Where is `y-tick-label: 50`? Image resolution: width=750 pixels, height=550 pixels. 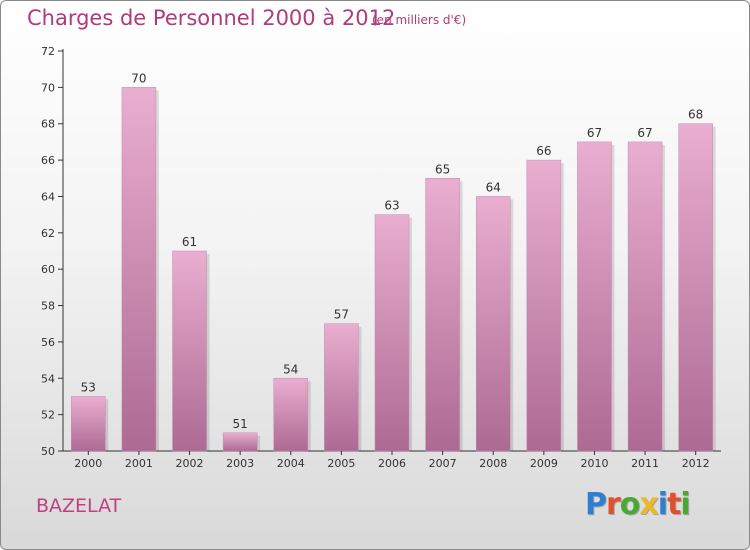
y-tick-label: 50 is located at coordinates (48, 451).